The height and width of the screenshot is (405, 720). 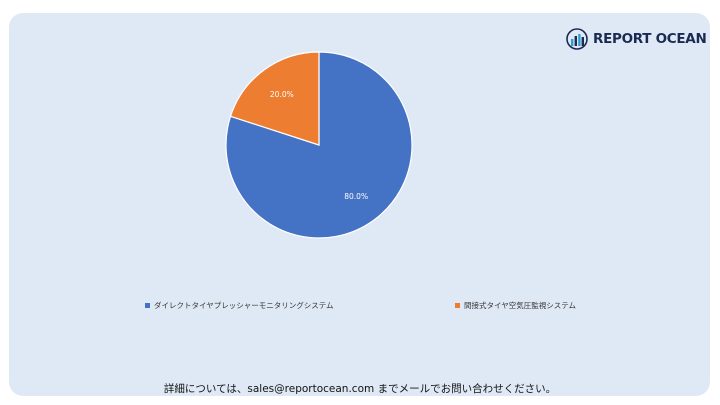 What do you see at coordinates (457, 305) in the screenshot?
I see `legend-swatch-indirect` at bounding box center [457, 305].